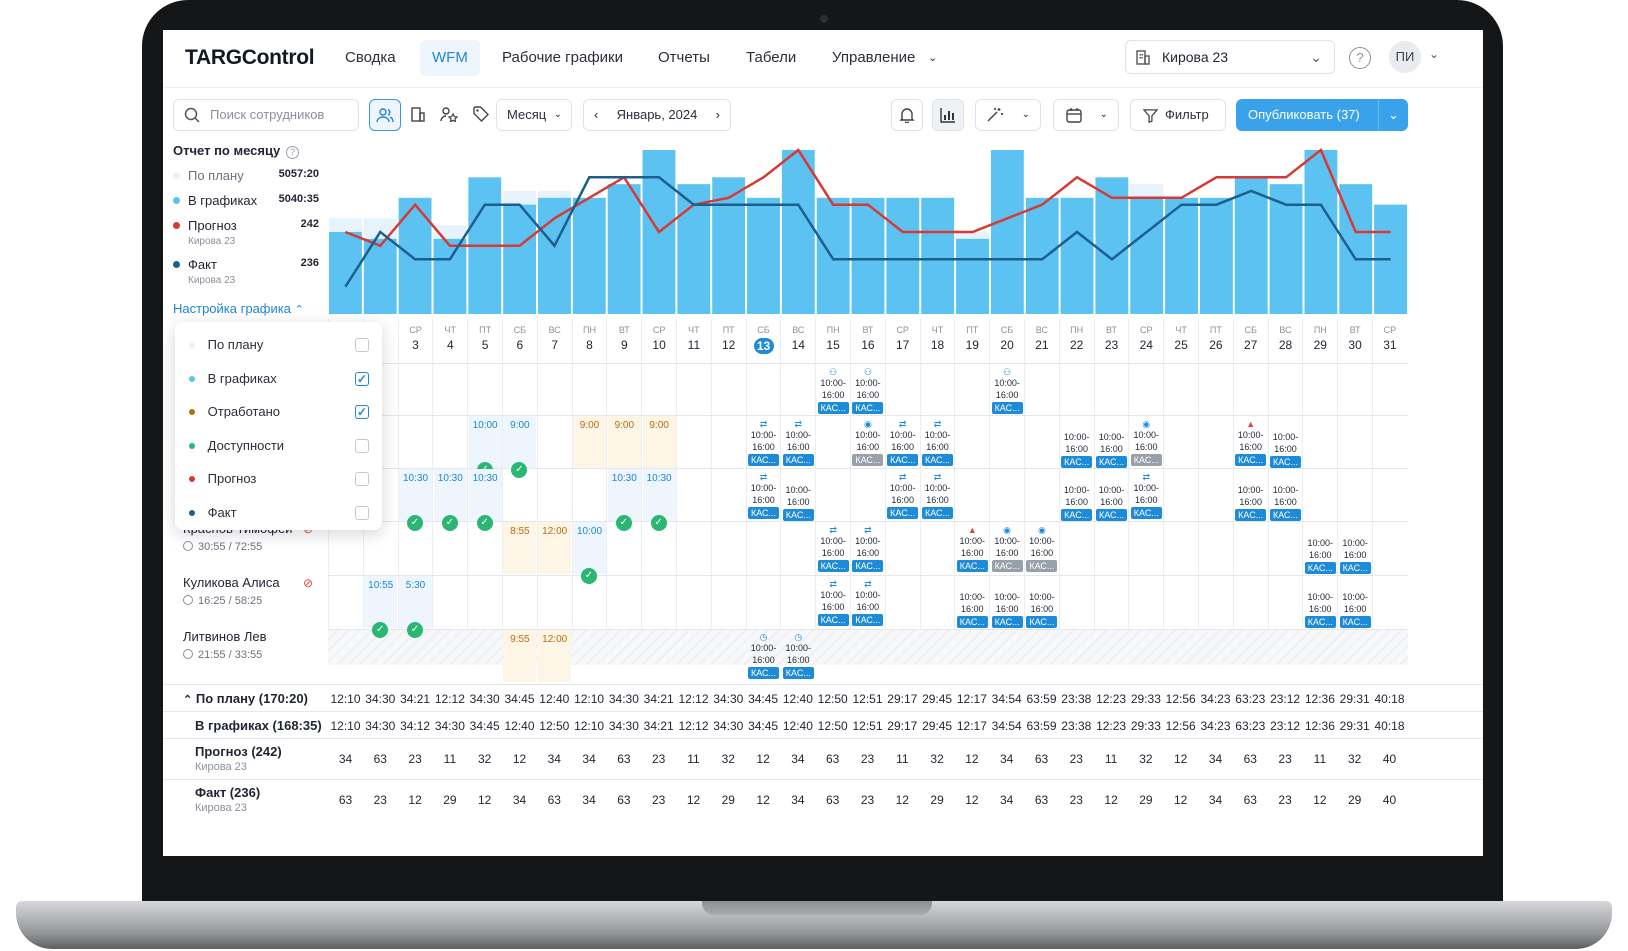 The height and width of the screenshot is (951, 1628). I want to click on day-header: ВС 14, so click(798, 338).